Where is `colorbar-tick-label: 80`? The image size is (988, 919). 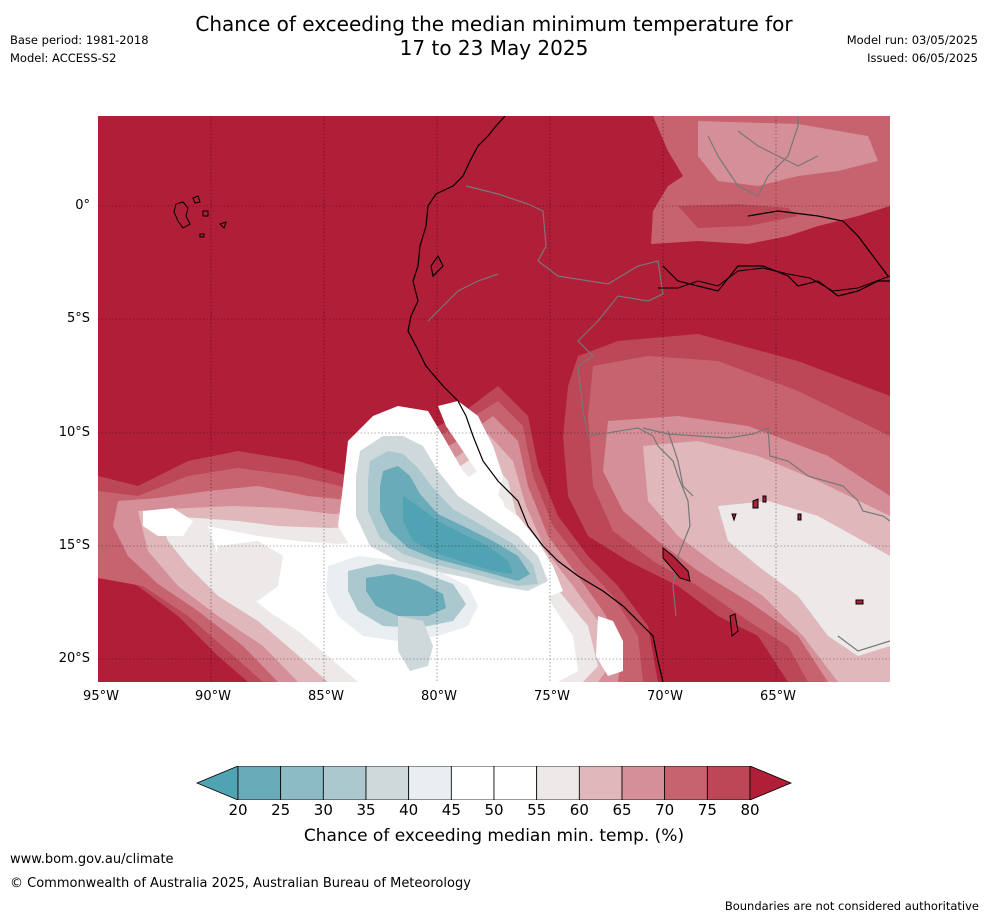 colorbar-tick-label: 80 is located at coordinates (750, 810).